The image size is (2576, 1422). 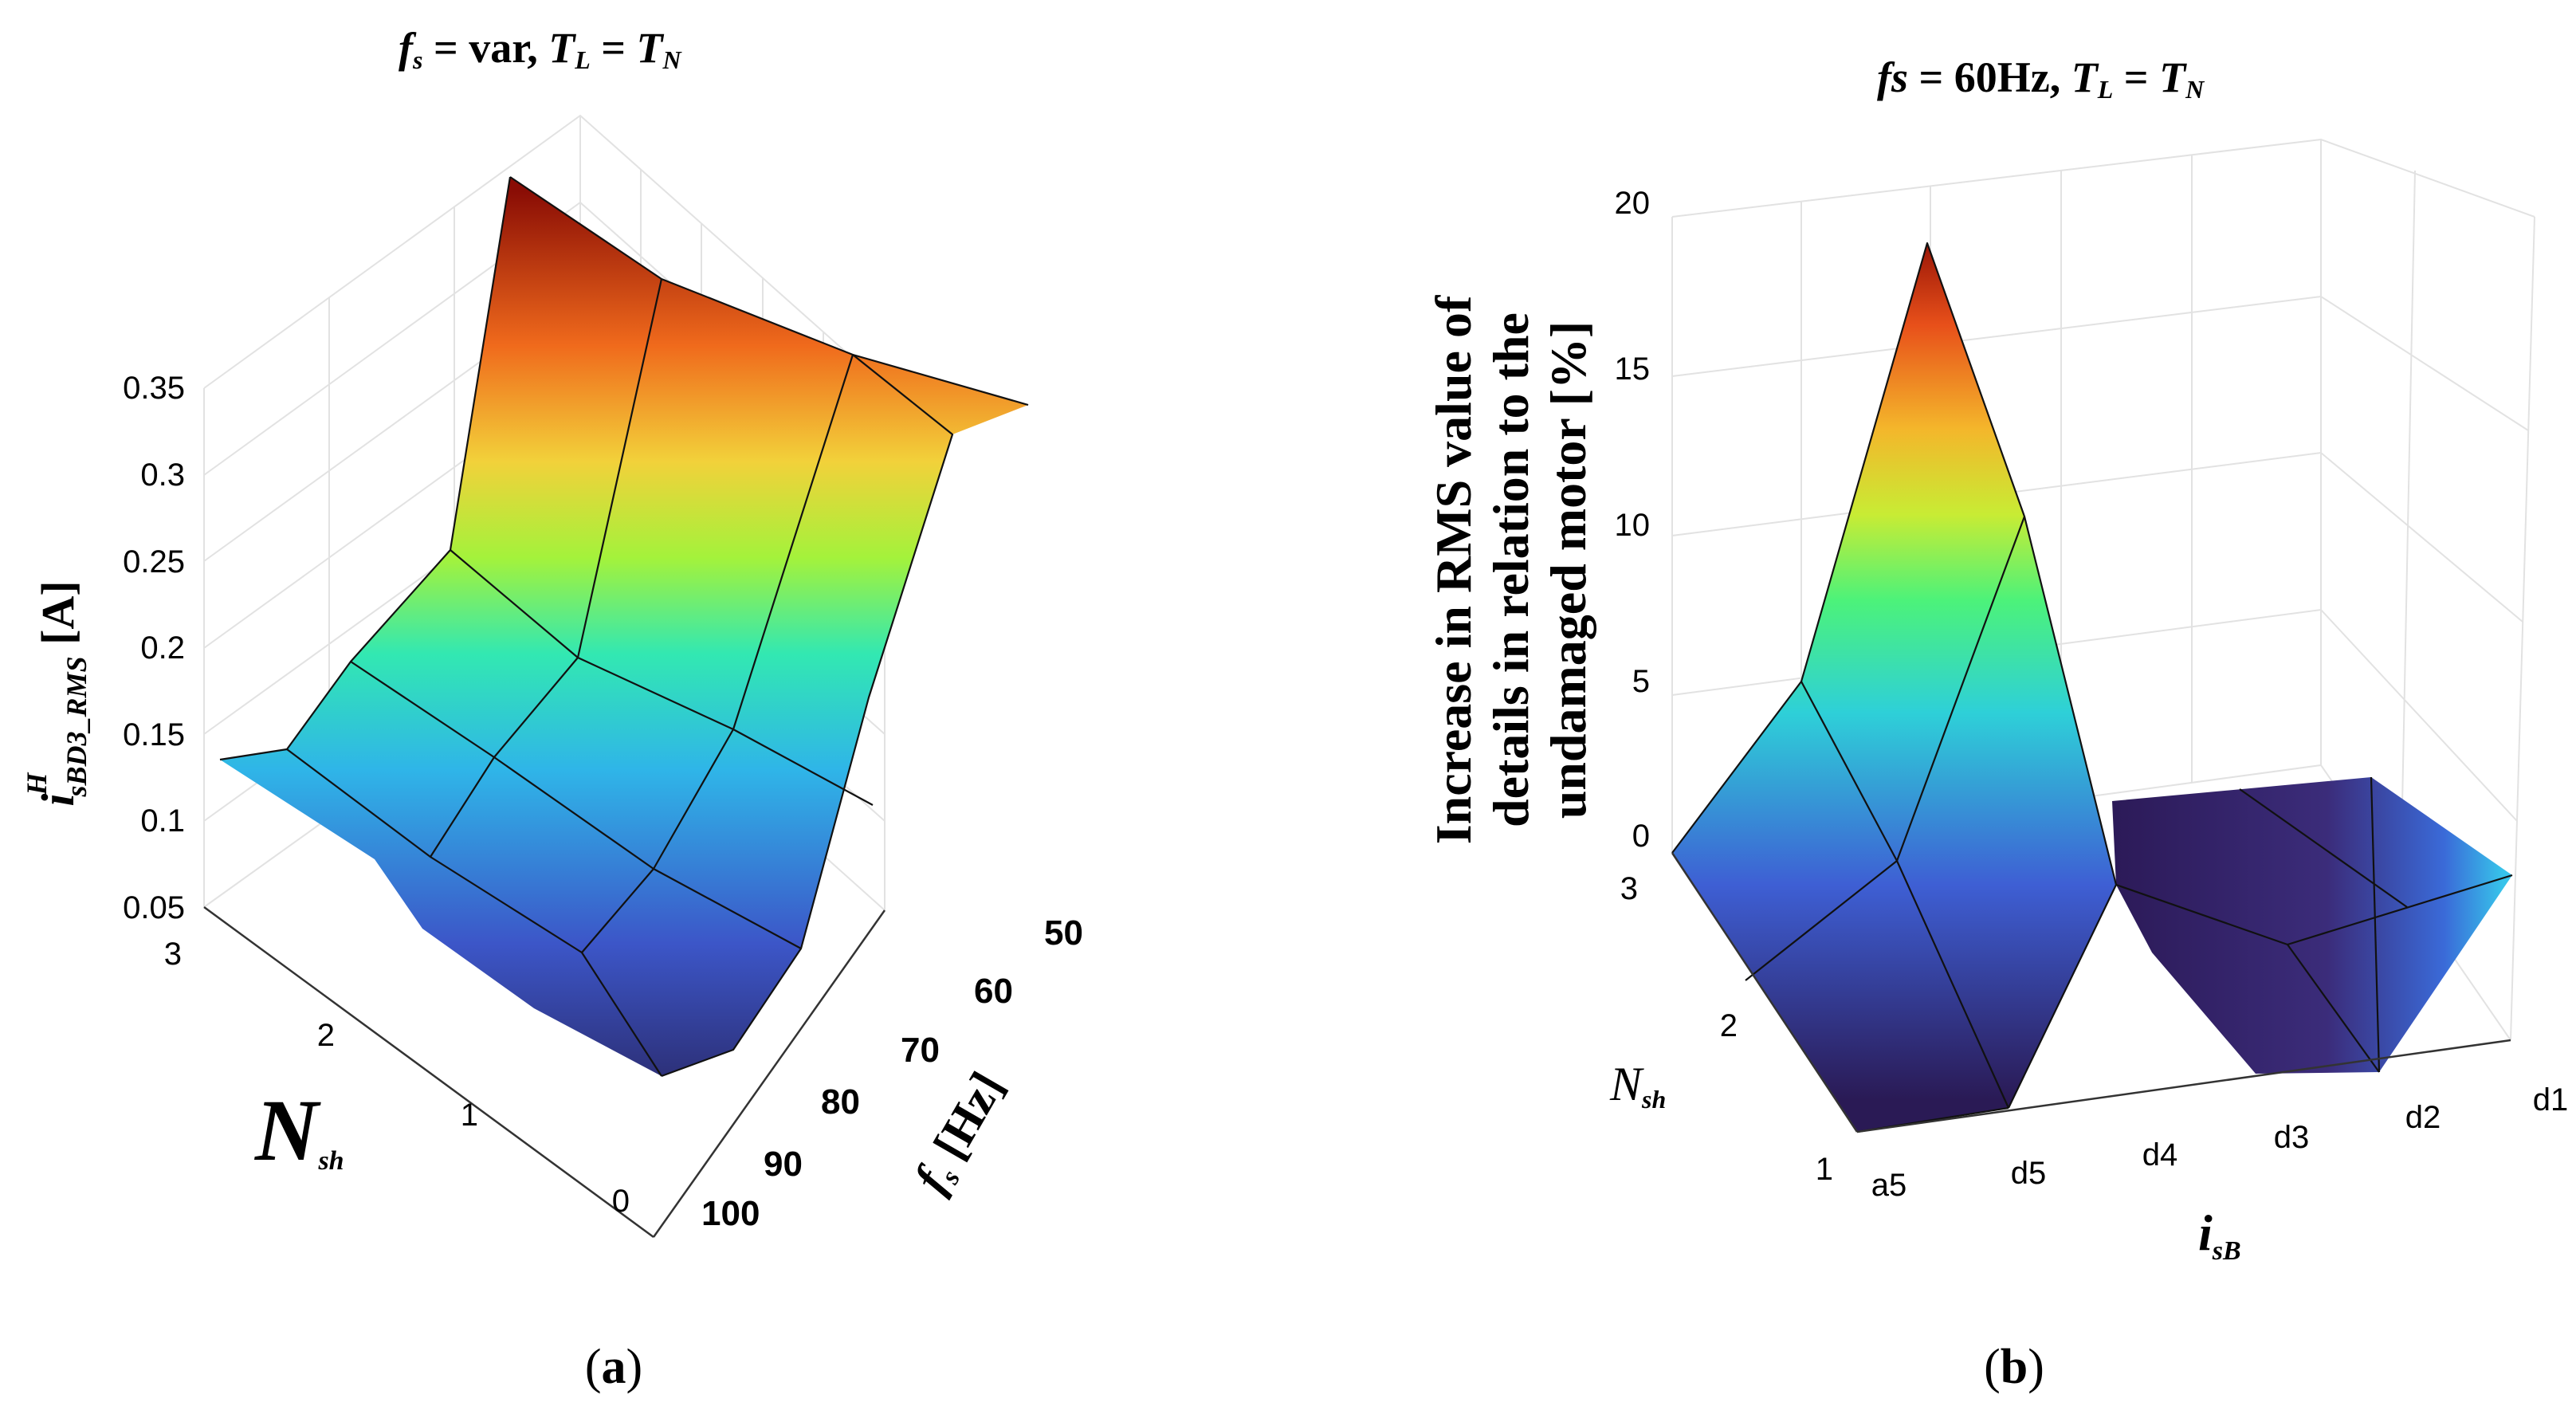 I want to click on zlabel-a: iH sBD3_RMS [A], so click(x=56, y=693).